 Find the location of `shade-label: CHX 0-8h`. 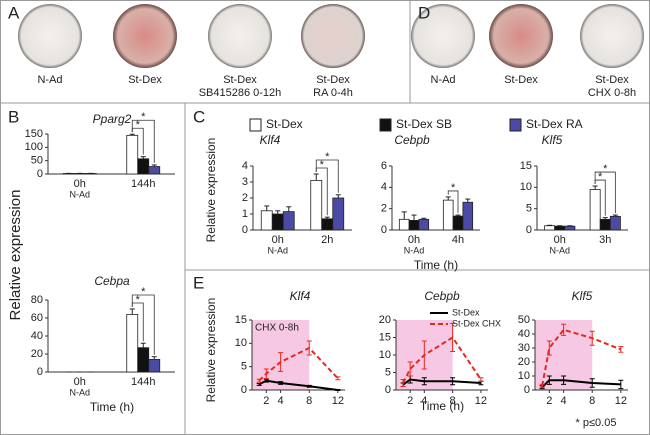

shade-label: CHX 0-8h is located at coordinates (277, 328).